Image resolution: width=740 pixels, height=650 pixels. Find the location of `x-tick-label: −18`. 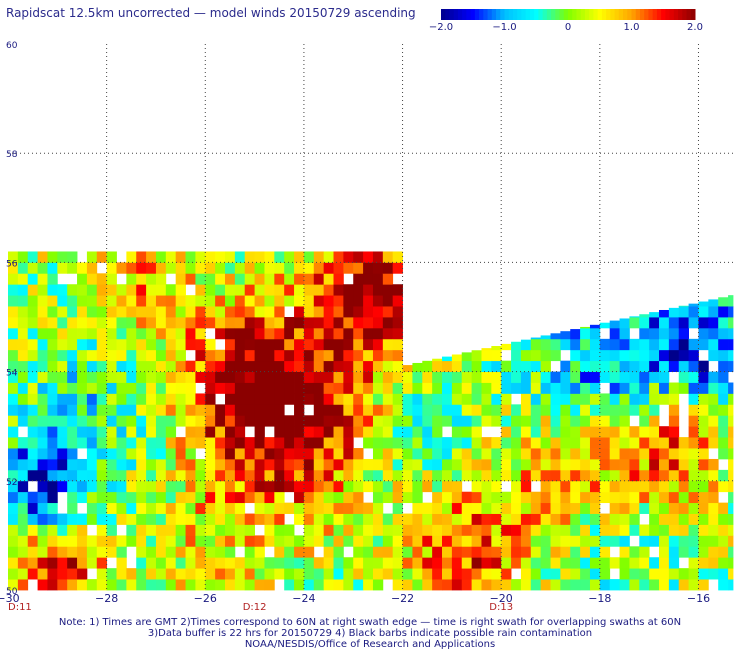

x-tick-label: −18 is located at coordinates (599, 598).